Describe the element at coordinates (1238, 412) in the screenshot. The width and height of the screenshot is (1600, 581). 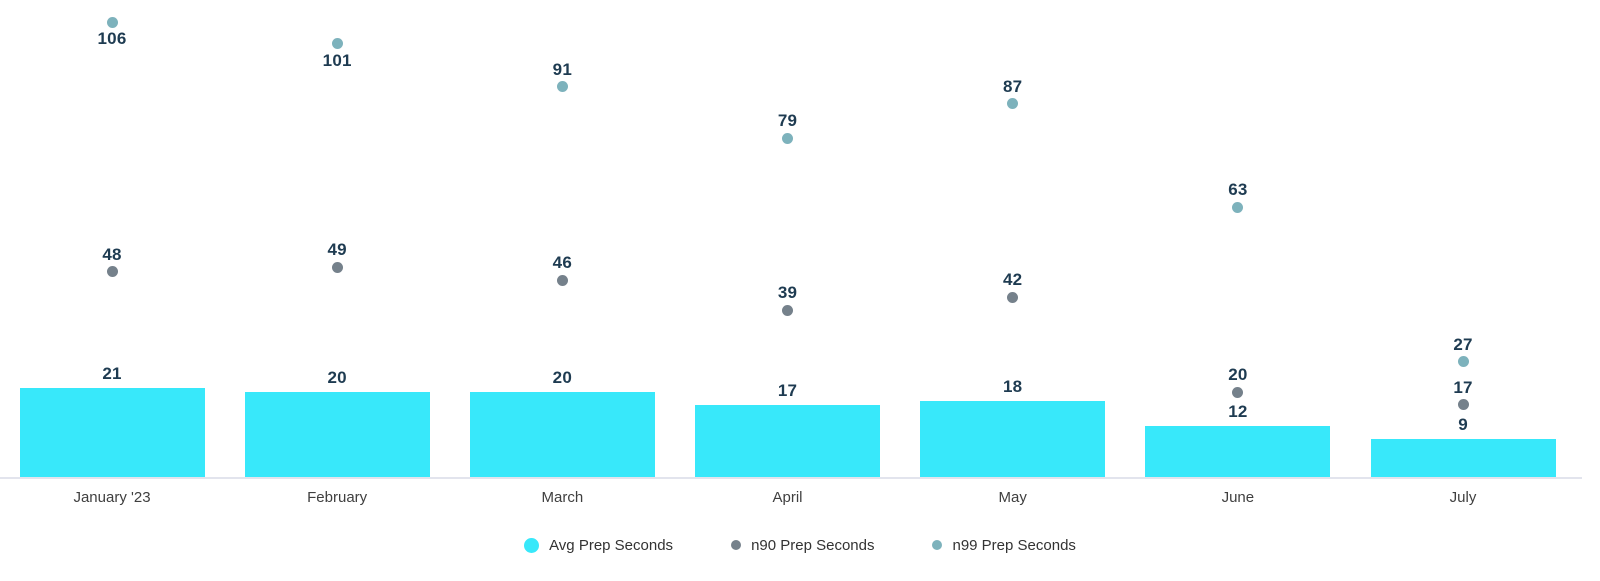
I see `avg-value-label: 12` at that location.